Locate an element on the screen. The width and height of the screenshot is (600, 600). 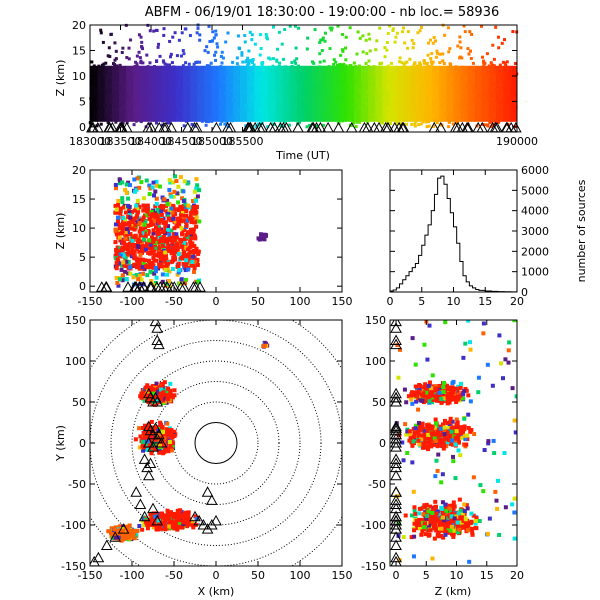
time-height-ylabel: Z (km) is located at coordinates (60, 78).